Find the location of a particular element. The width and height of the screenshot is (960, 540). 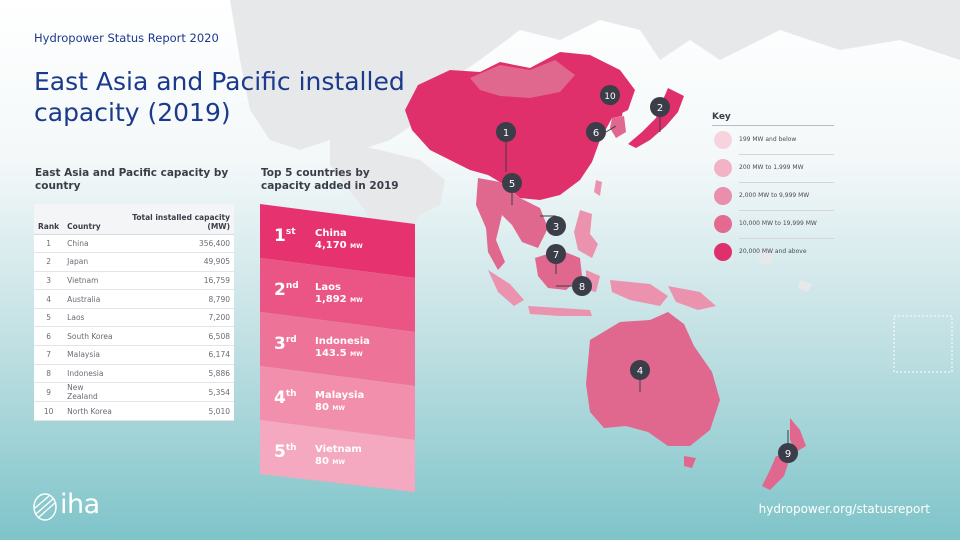

table-row: 4 Australia 8,790 is located at coordinates (134, 299).